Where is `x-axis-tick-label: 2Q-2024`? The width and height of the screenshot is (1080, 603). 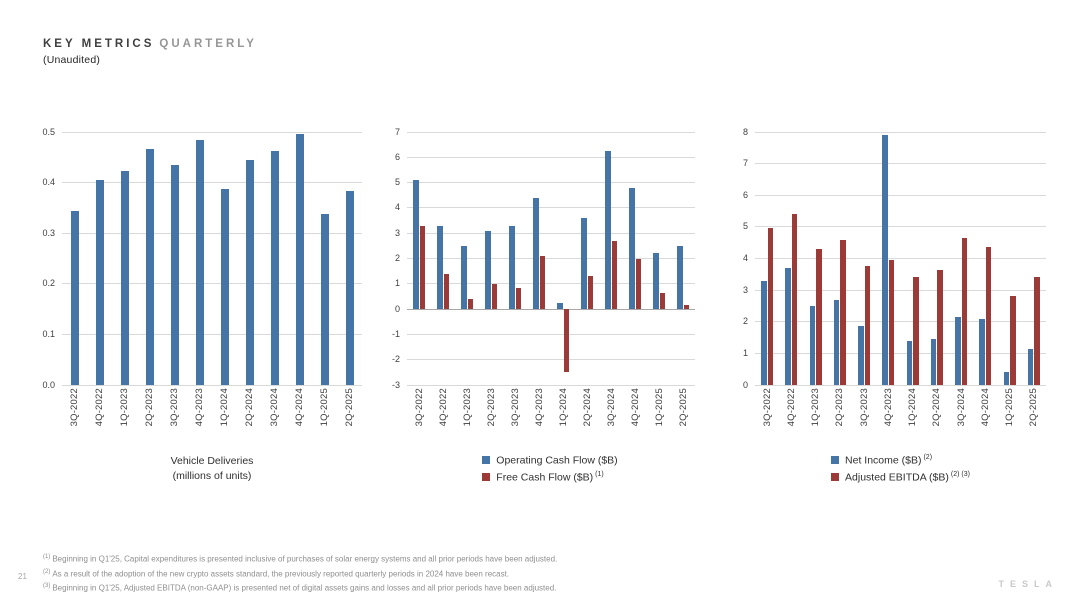
x-axis-tick-label: 2Q-2024 is located at coordinates (937, 407).